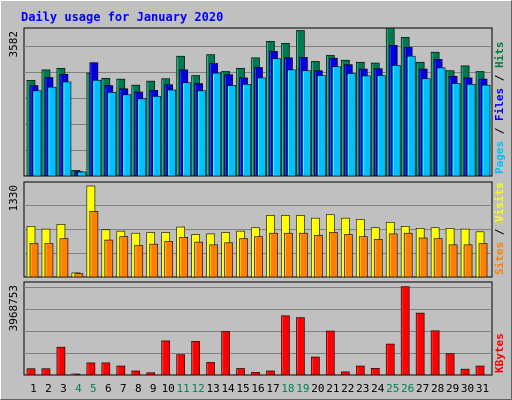 Image resolution: width=512 pixels, height=400 pixels. I want to click on x-tick-label-day-15: 15, so click(242, 388).